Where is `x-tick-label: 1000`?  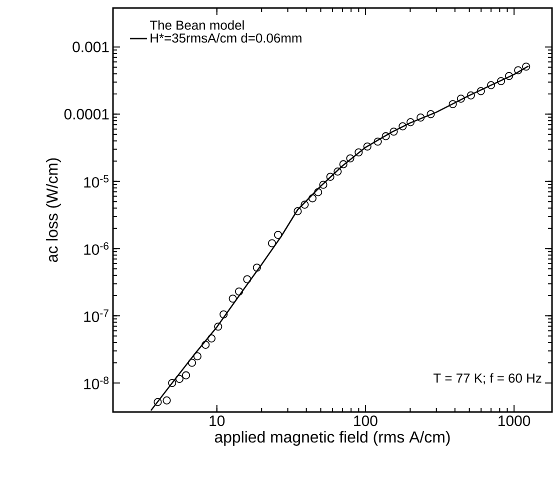
x-tick-label: 1000 is located at coordinates (514, 421).